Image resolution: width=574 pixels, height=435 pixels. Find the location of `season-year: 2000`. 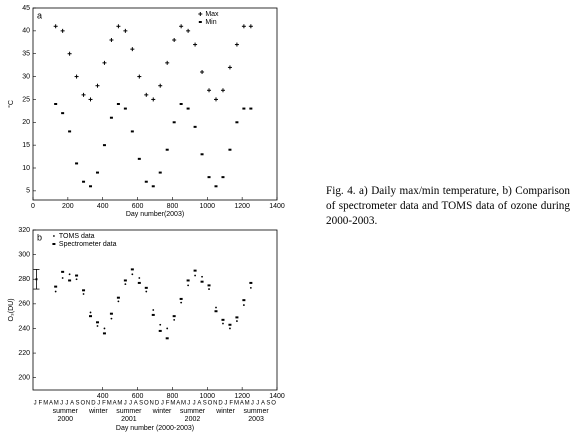

season-year: 2000 is located at coordinates (65, 419).